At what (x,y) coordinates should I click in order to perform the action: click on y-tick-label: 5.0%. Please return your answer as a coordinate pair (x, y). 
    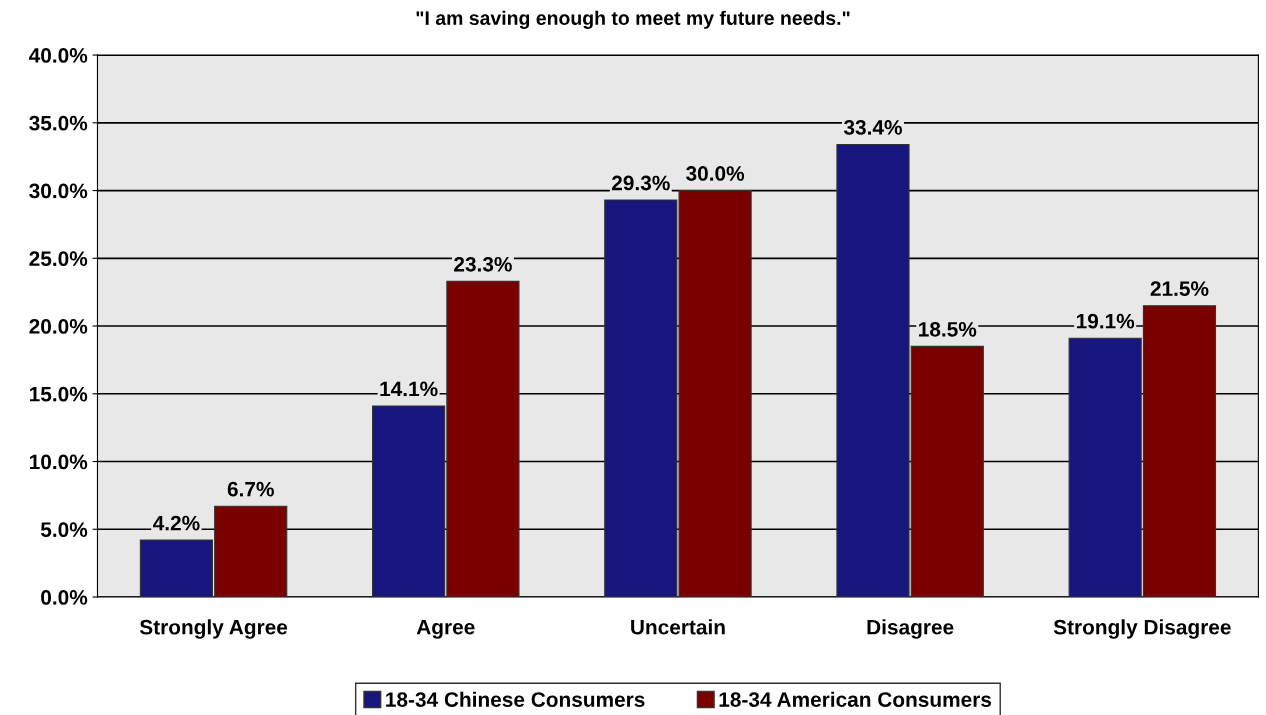
    Looking at the image, I should click on (64, 530).